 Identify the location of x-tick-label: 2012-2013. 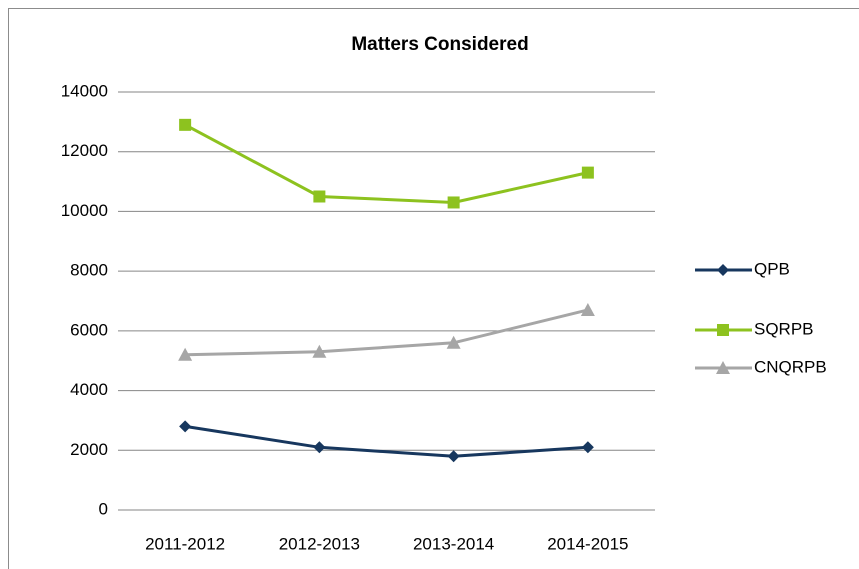
(319, 543).